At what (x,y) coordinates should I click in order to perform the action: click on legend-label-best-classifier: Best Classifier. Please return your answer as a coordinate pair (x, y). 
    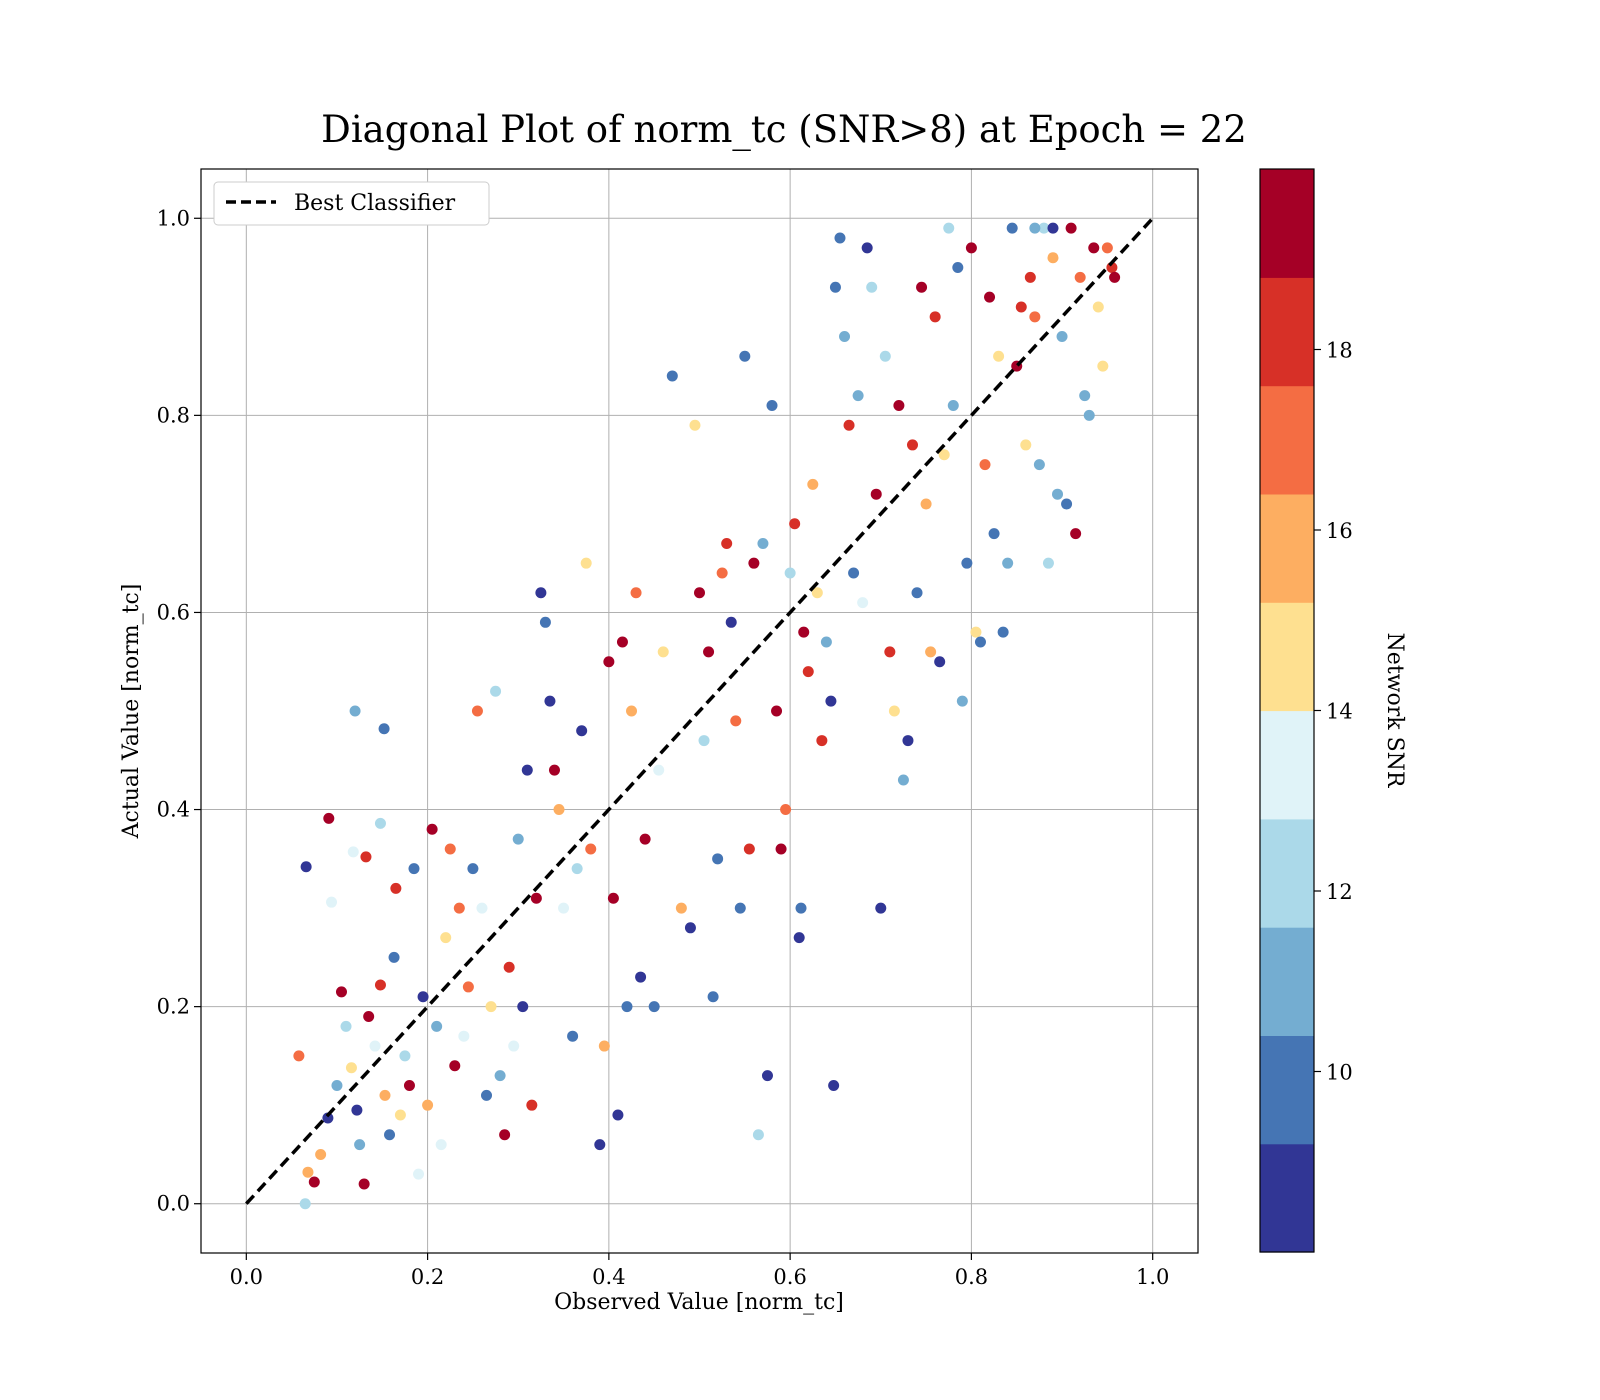
    Looking at the image, I should click on (375, 203).